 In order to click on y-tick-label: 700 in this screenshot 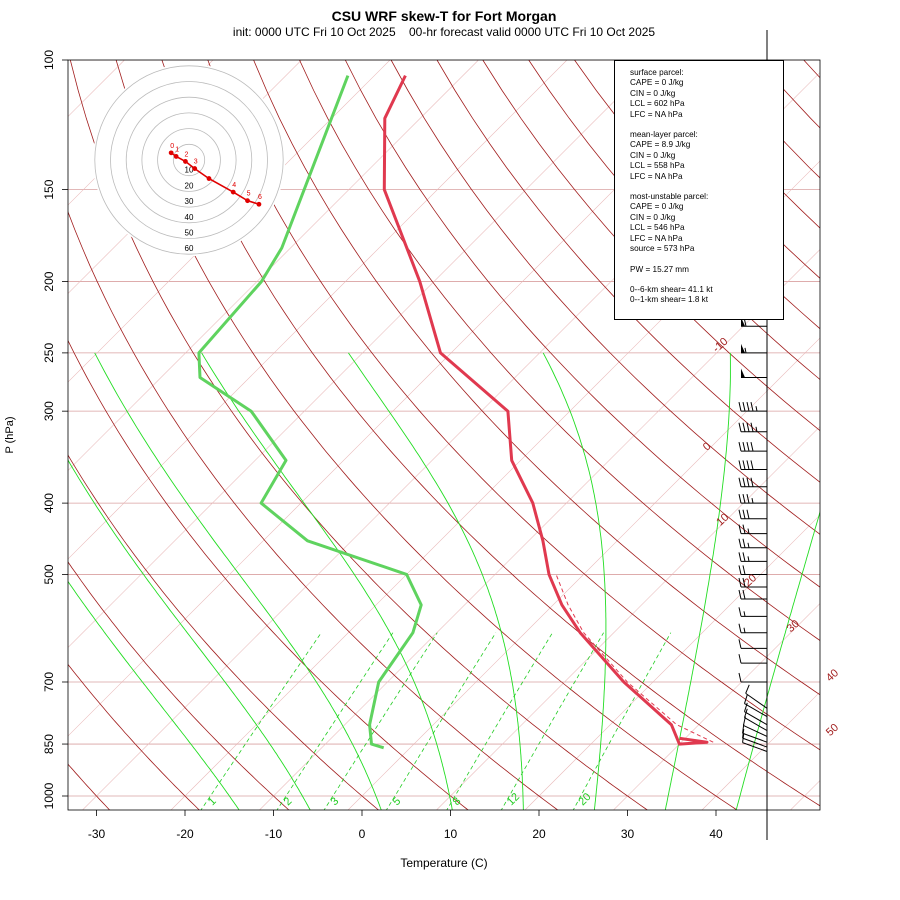, I will do `click(49, 682)`.